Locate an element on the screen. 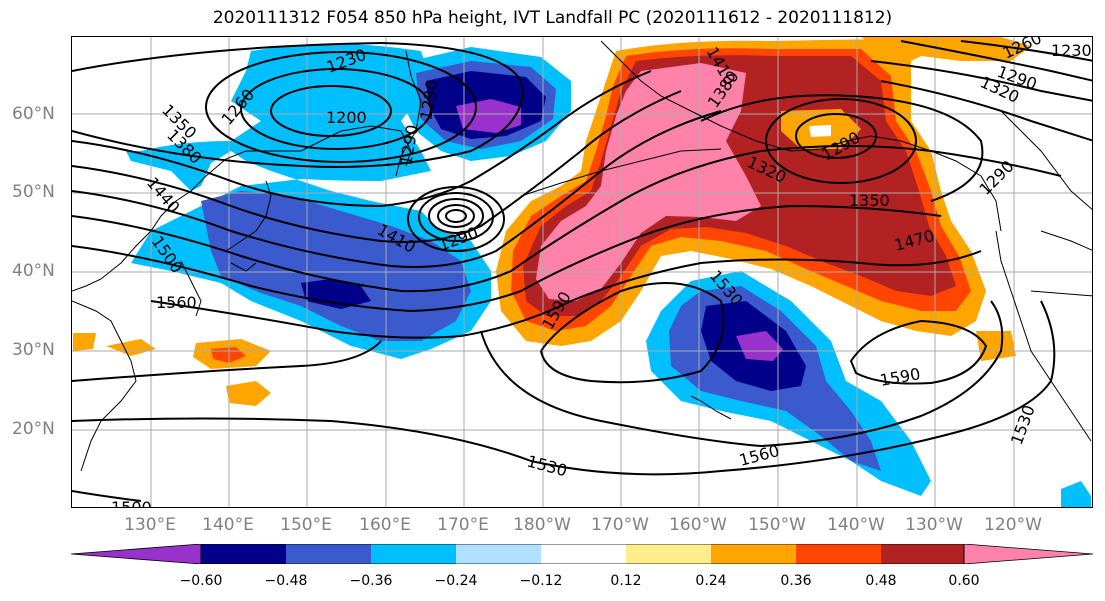  cbar-tick-label: 0.48 is located at coordinates (881, 581).